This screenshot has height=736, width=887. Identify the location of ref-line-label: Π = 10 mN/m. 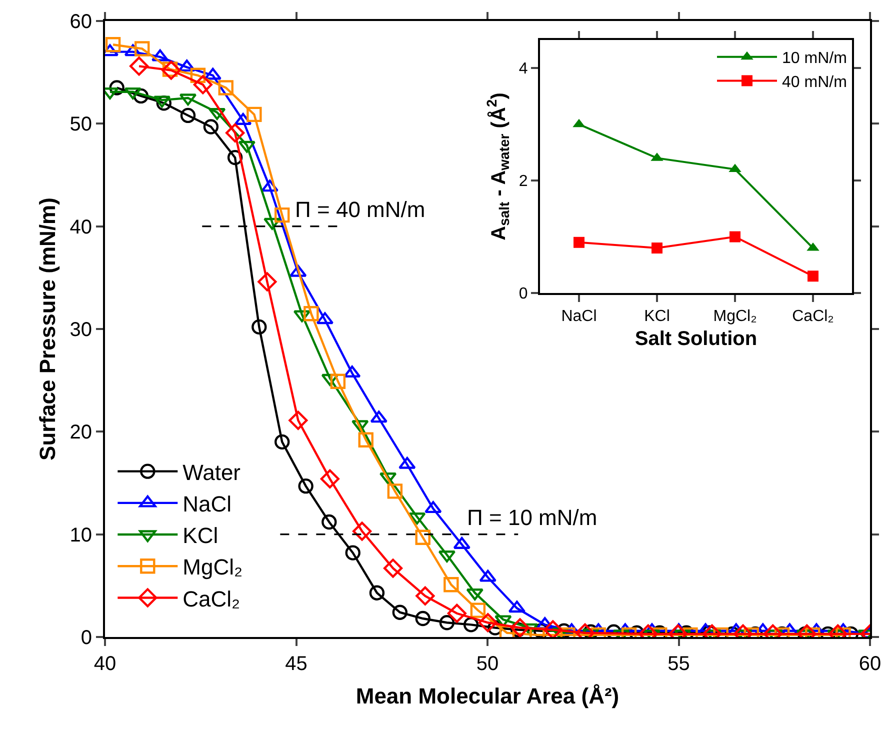
(532, 517).